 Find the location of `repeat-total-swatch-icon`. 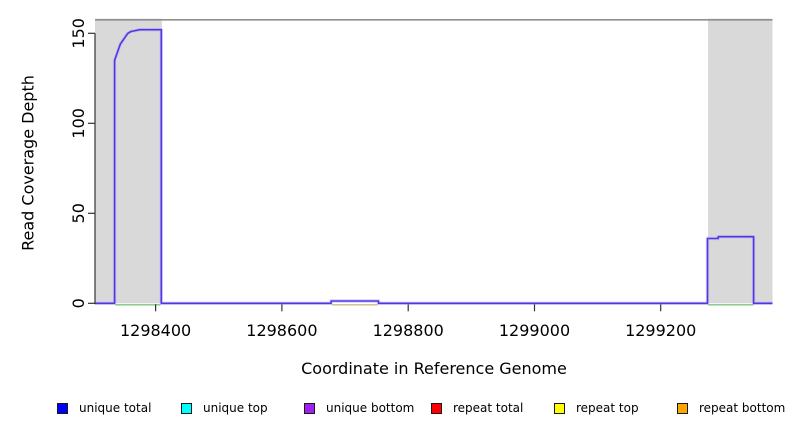

repeat-total-swatch-icon is located at coordinates (436, 408).